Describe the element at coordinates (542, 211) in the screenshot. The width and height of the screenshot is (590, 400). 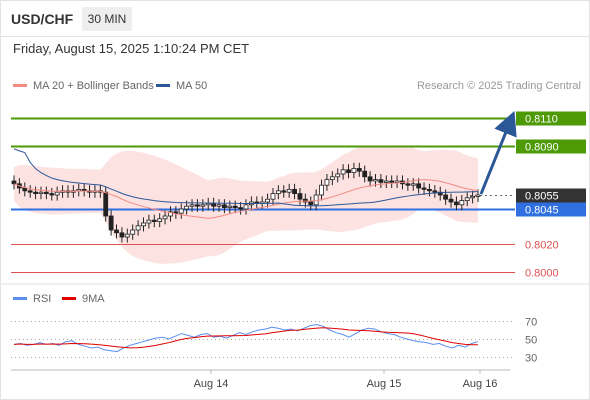
I see `level-label: 0.8045` at that location.